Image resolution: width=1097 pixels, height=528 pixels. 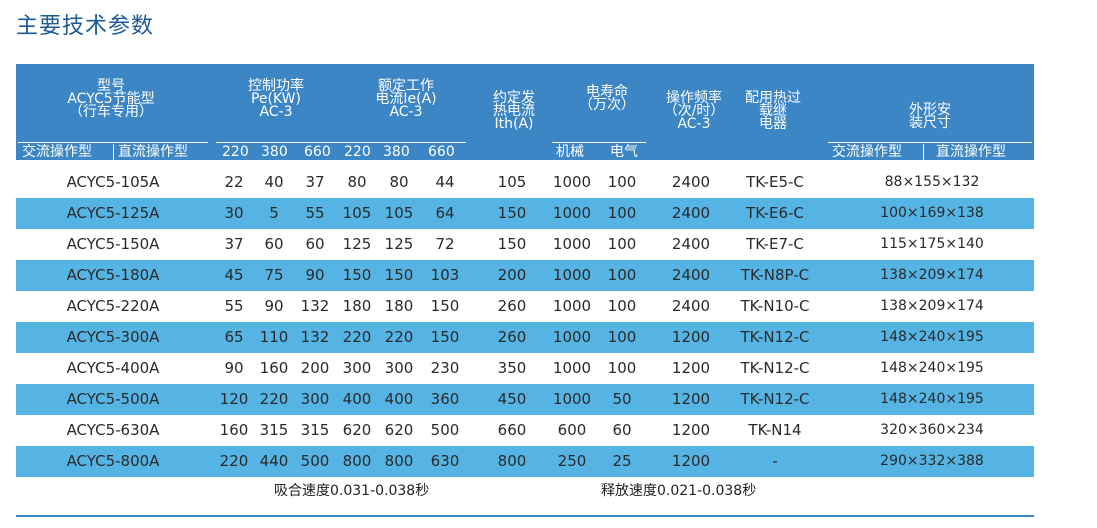 What do you see at coordinates (315, 275) in the screenshot?
I see `power-660-cell: 90` at bounding box center [315, 275].